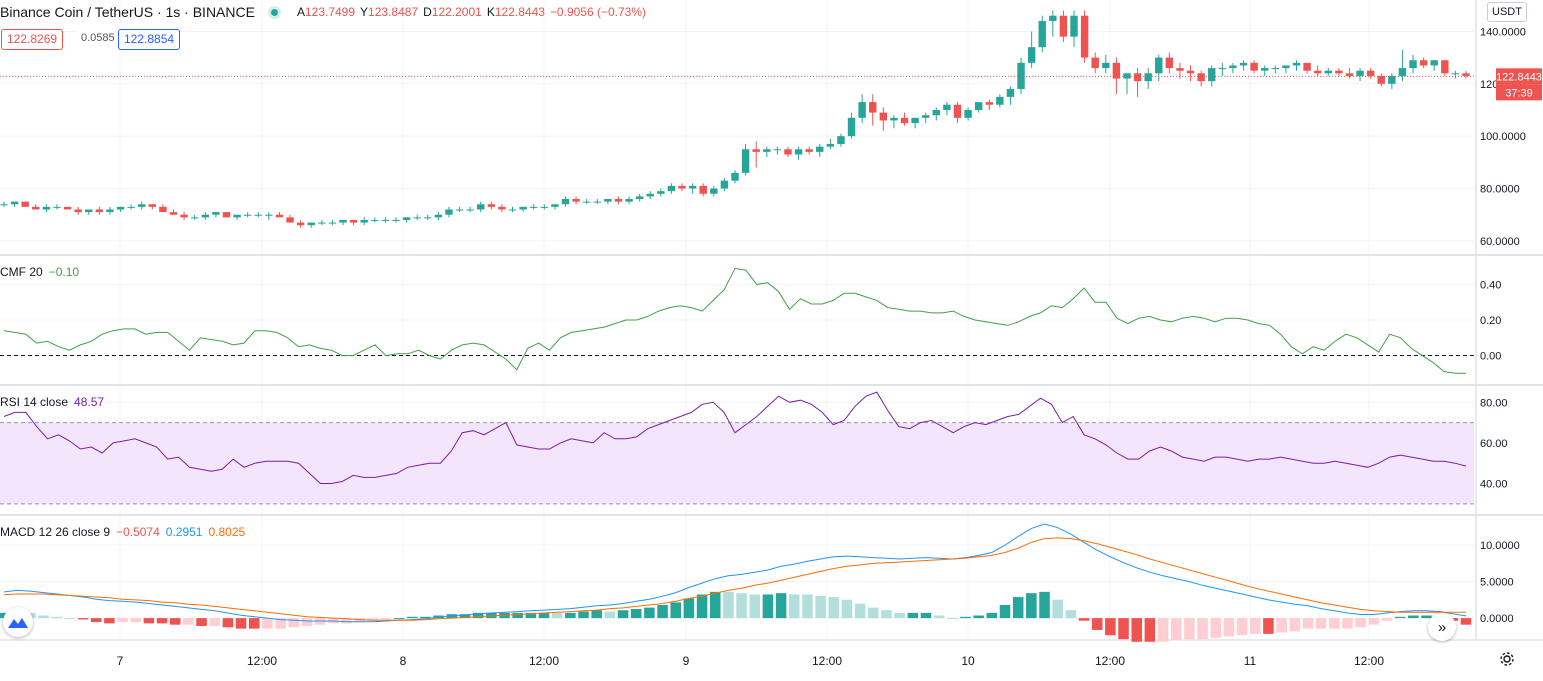  What do you see at coordinates (98, 38) in the screenshot?
I see `spread-value: 0.0585` at bounding box center [98, 38].